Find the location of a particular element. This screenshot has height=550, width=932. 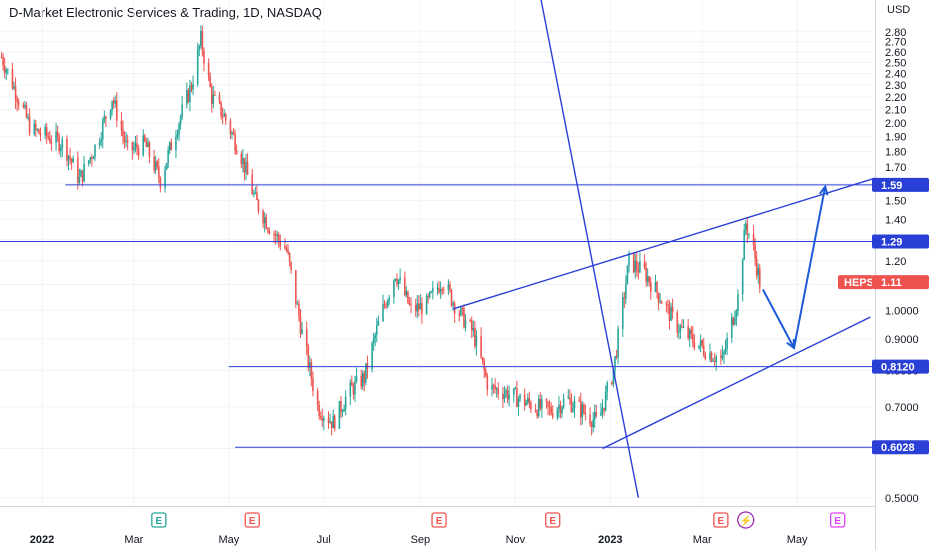

arrow-head is located at coordinates (823, 190).